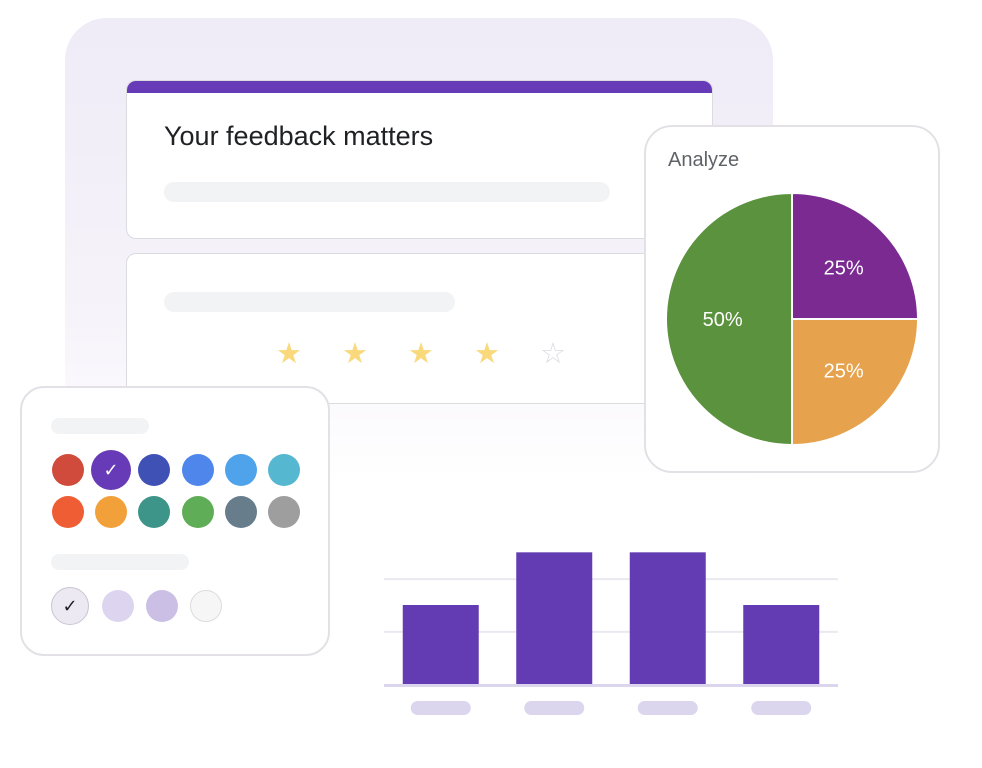 The width and height of the screenshot is (982, 768). I want to click on analyze-title: Analyze, so click(704, 160).